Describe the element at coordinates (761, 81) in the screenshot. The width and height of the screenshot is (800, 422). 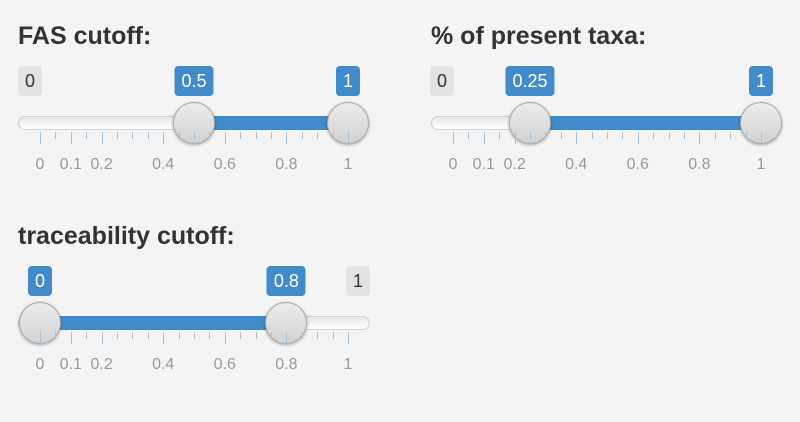
I see `present-taxa-to-badge: 1` at that location.